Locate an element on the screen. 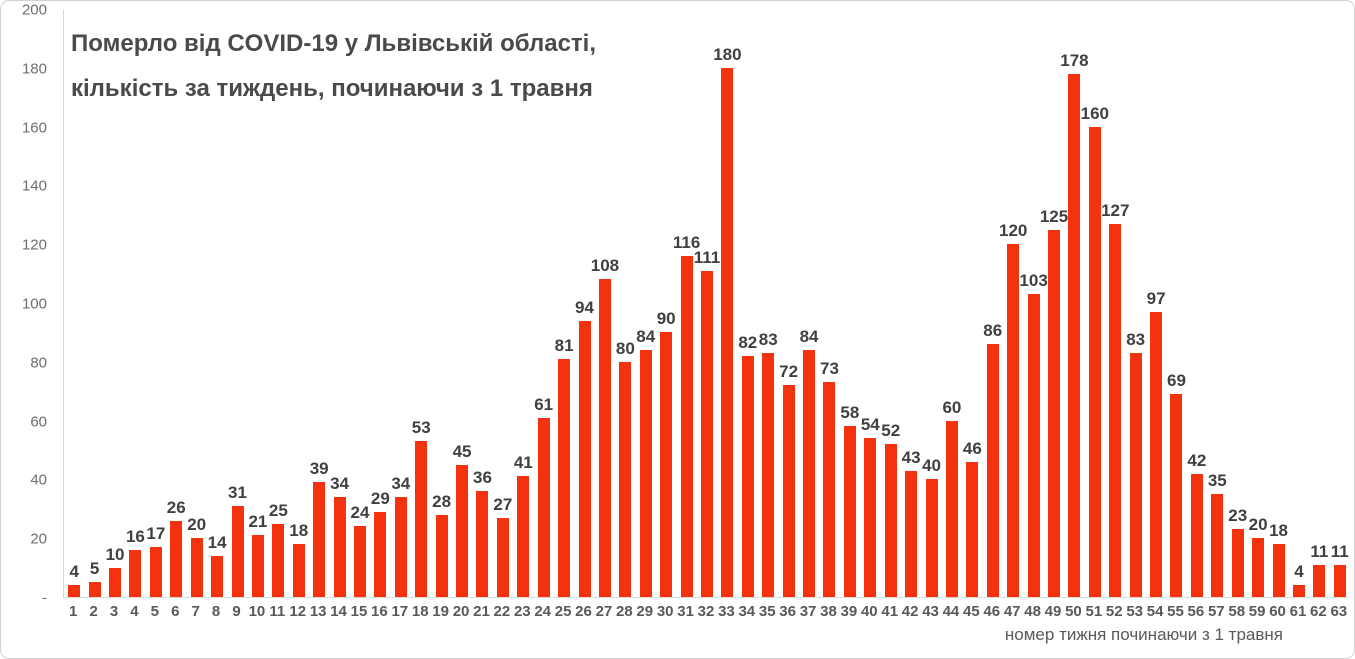  x-tick-label: 17 is located at coordinates (400, 611).